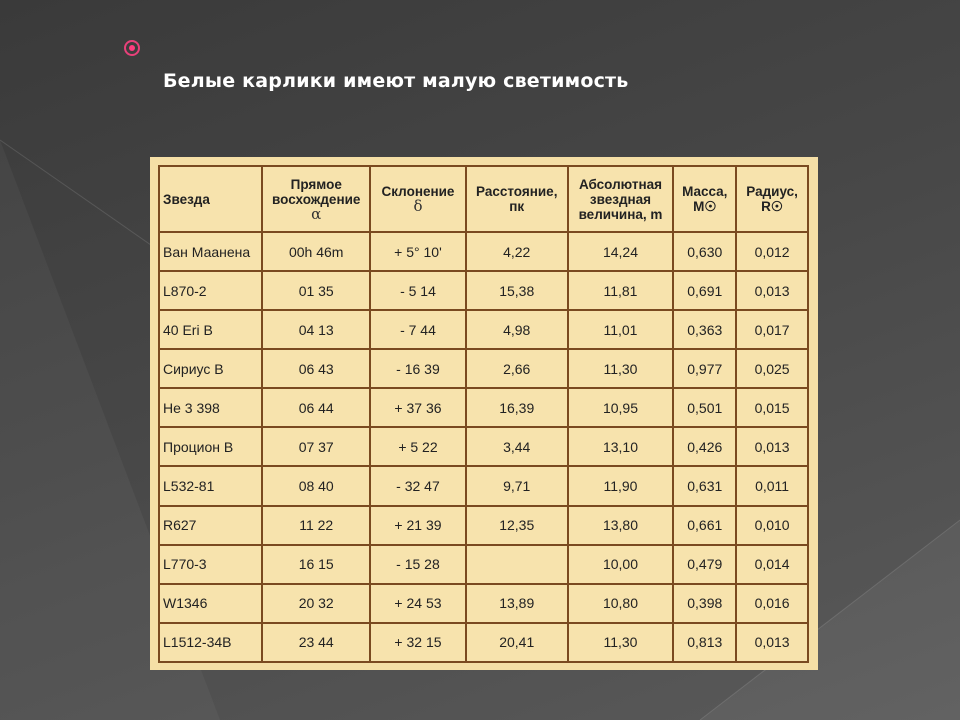 The width and height of the screenshot is (960, 720). I want to click on header-dec: Склонение δ, so click(418, 199).